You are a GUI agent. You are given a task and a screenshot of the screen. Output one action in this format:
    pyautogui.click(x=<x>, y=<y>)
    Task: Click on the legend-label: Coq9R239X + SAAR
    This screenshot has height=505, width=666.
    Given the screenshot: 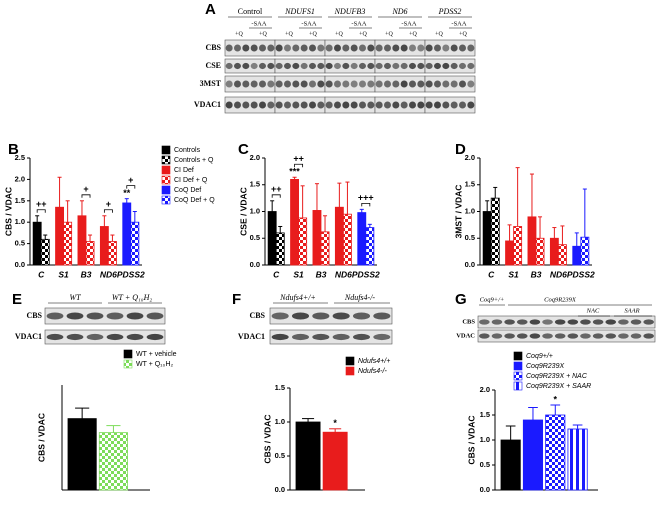 What is the action you would take?
    pyautogui.click(x=558, y=386)
    